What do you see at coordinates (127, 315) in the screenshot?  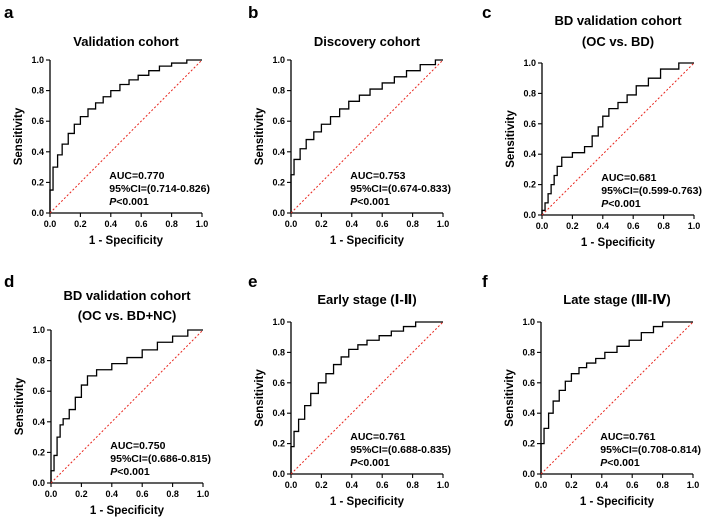 I see `panel-subtitle: (OC vs. BD+NC)` at bounding box center [127, 315].